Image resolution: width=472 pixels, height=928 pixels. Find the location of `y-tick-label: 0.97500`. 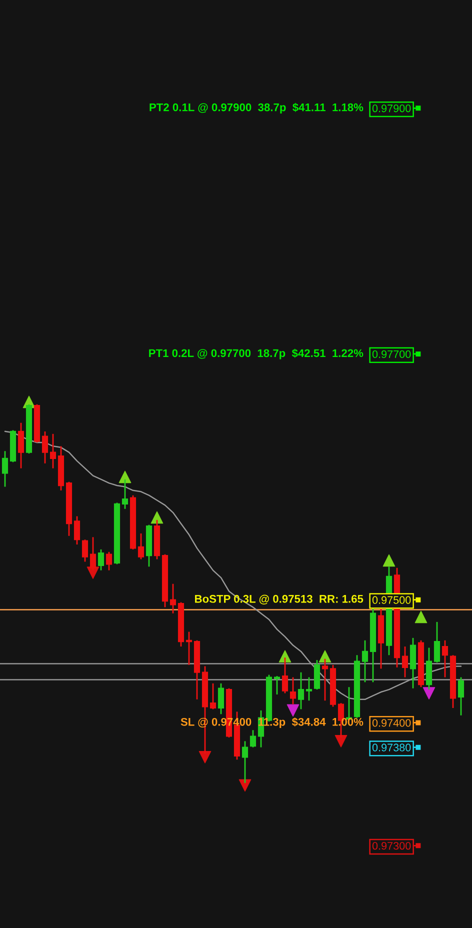

y-tick-label: 0.97500 is located at coordinates (391, 600).